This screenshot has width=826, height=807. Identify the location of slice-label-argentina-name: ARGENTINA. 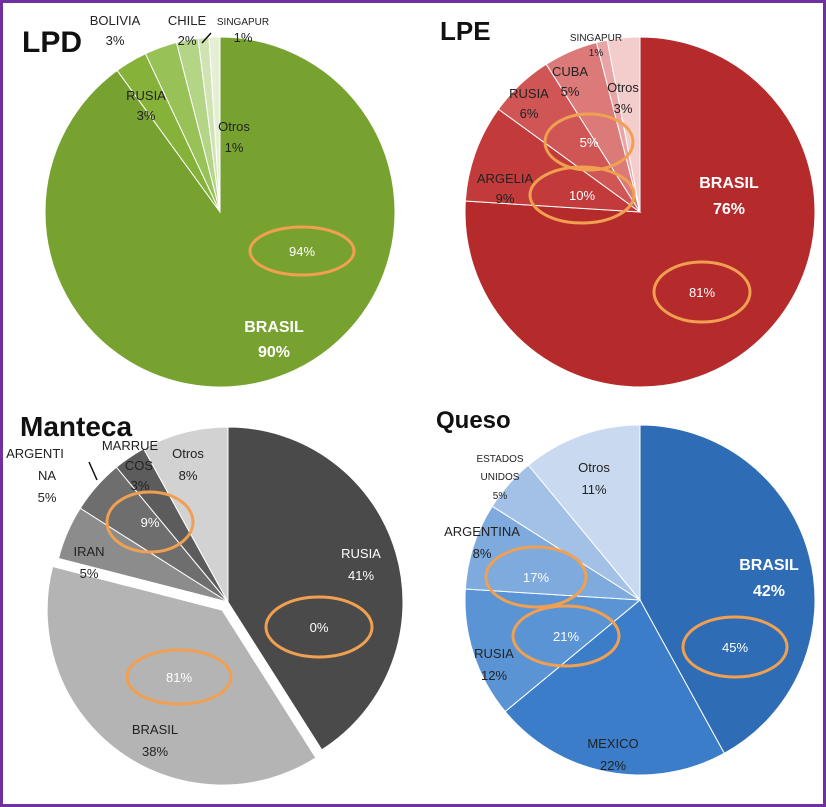
(482, 531).